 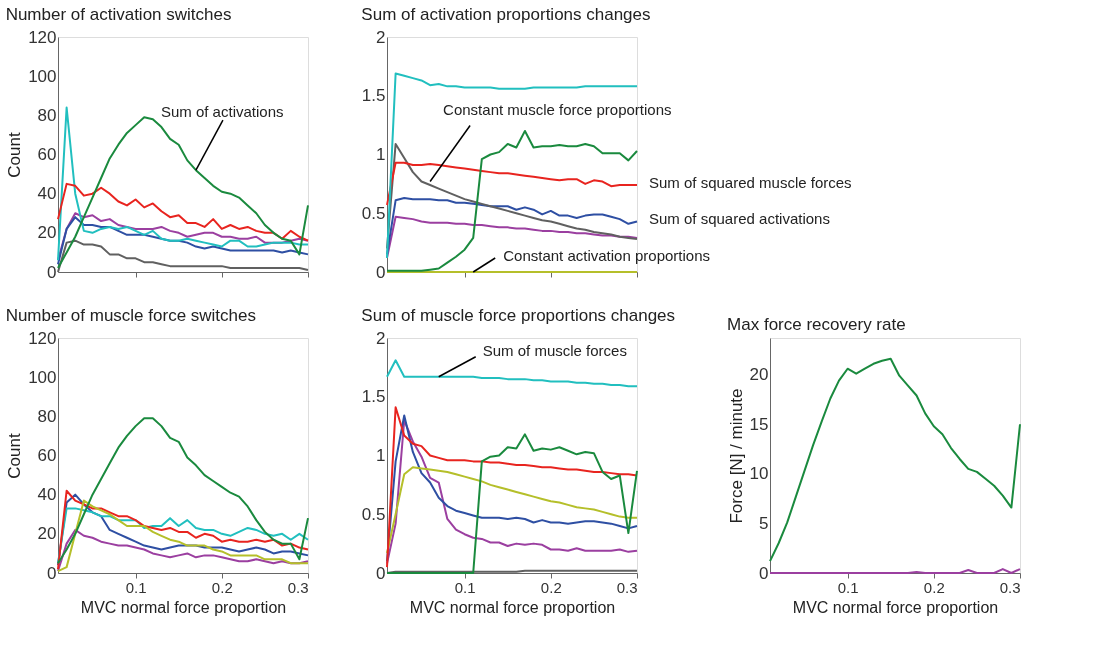 I want to click on annotation: Sum of squared muscle forces, so click(x=750, y=183).